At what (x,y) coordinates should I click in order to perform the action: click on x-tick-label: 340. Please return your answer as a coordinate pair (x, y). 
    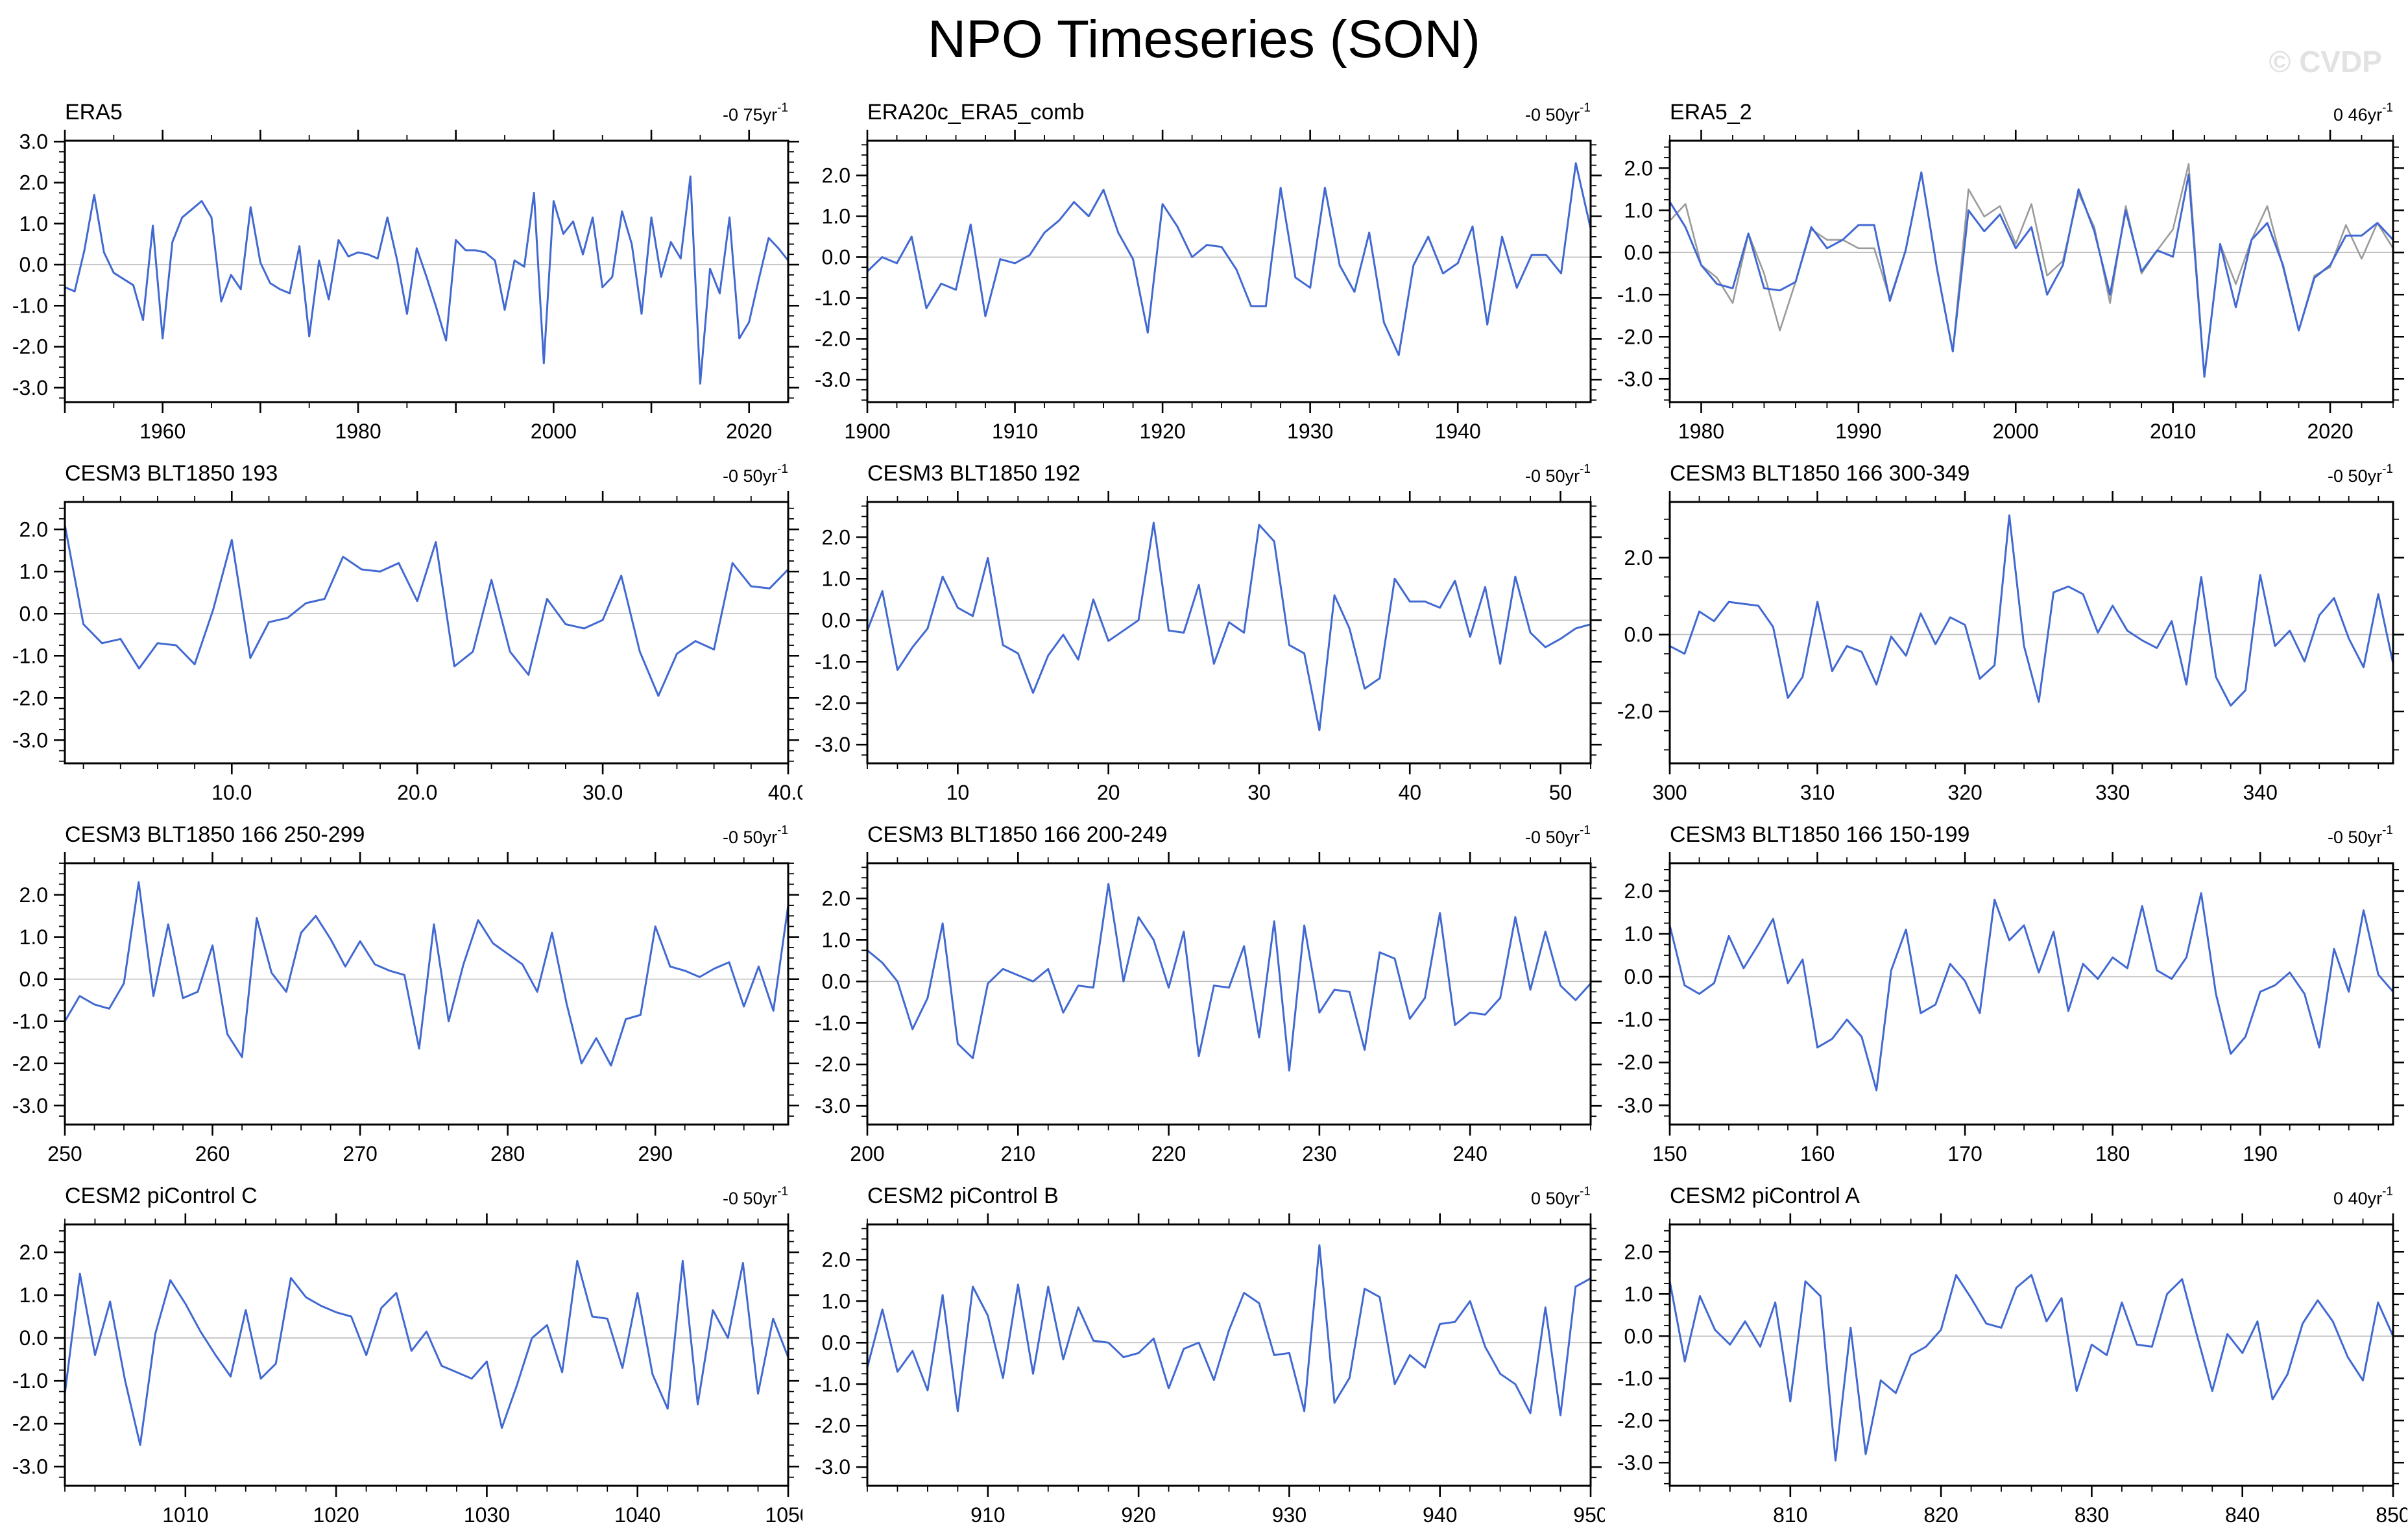
    Looking at the image, I should click on (2260, 791).